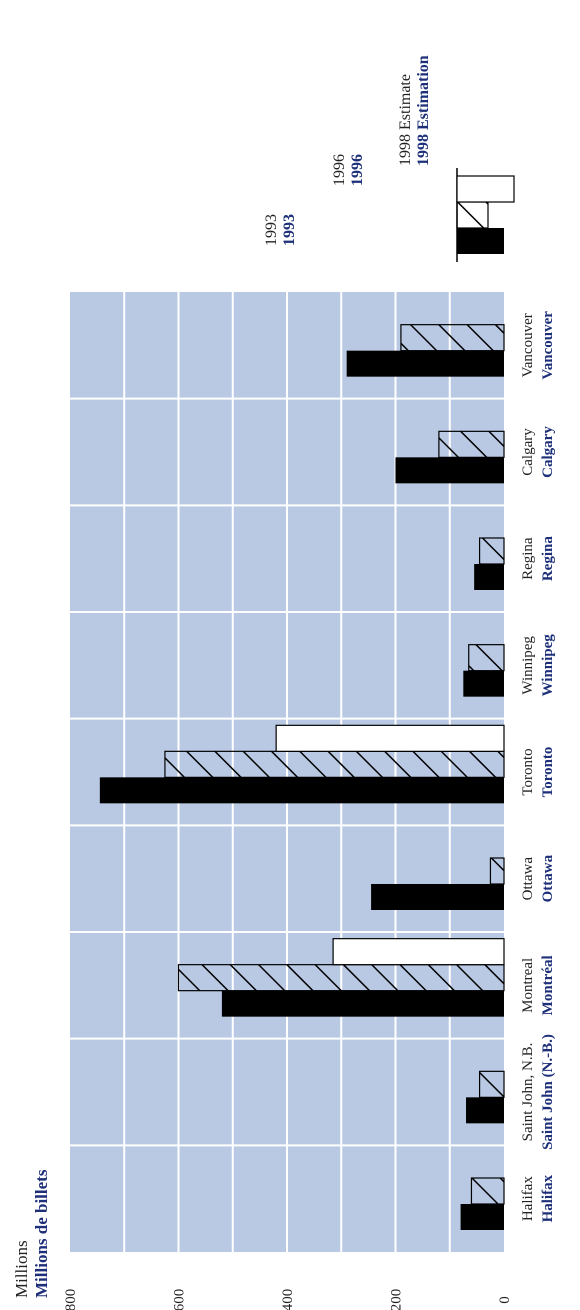  What do you see at coordinates (180, 1299) in the screenshot?
I see `y-tick-label: 600` at bounding box center [180, 1299].